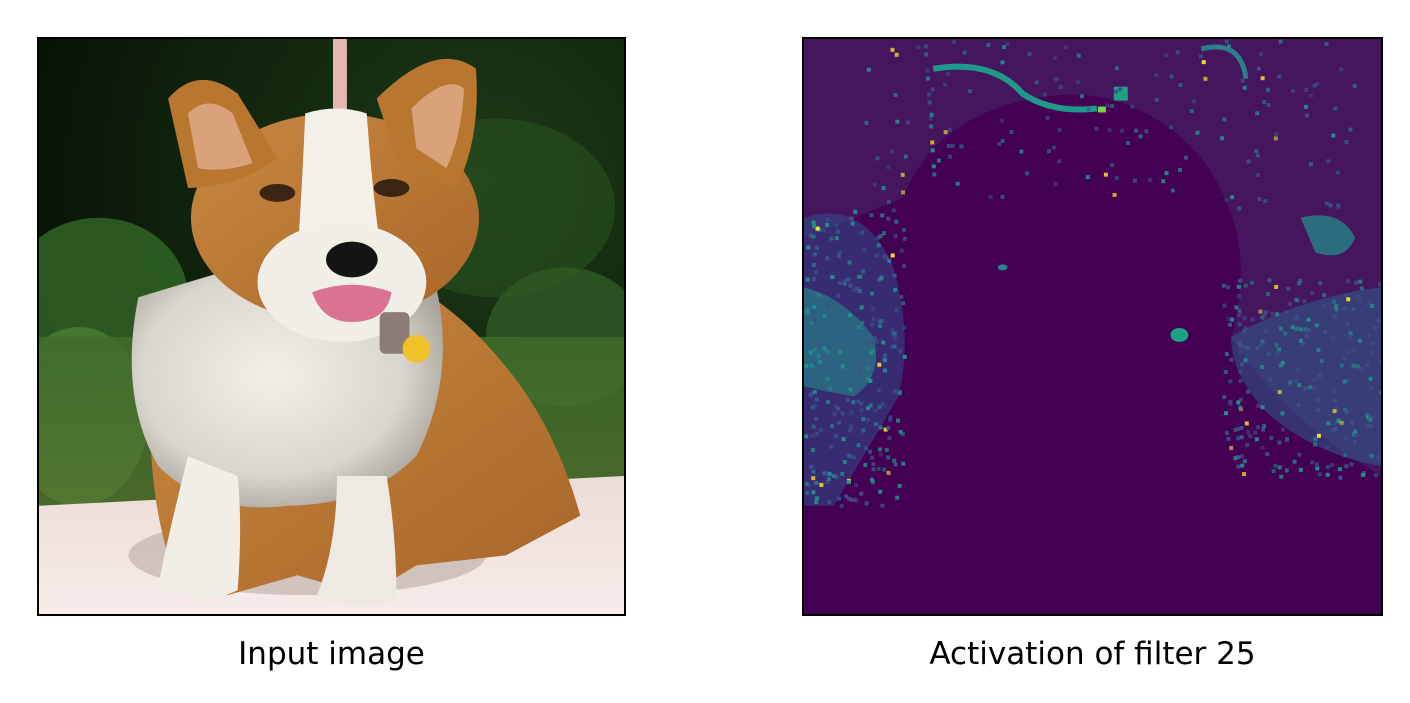  What do you see at coordinates (391, 188) in the screenshot?
I see `dog-eye-right` at bounding box center [391, 188].